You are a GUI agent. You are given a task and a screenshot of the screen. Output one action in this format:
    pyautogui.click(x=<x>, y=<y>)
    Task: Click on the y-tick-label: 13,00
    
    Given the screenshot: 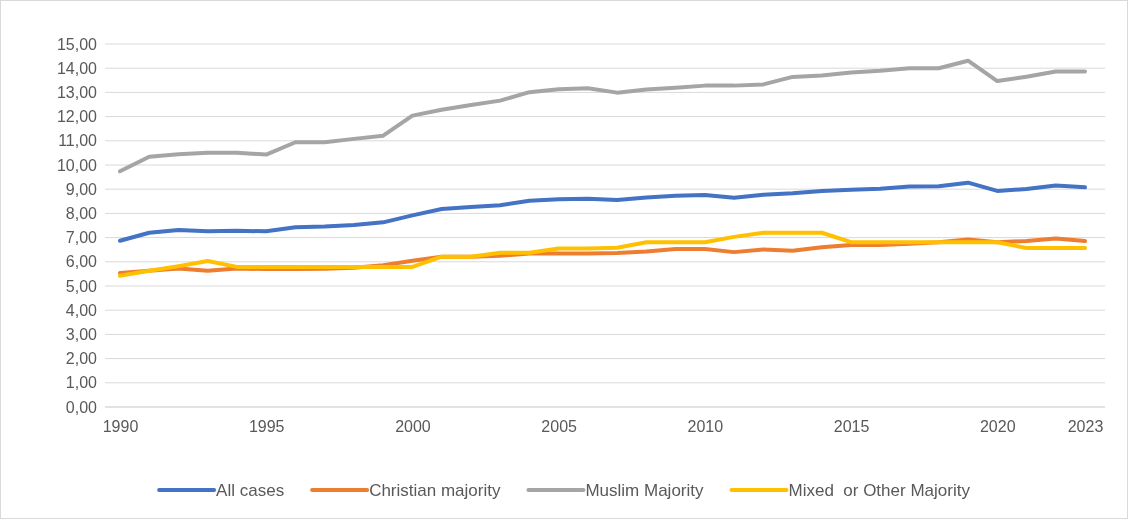 What is the action you would take?
    pyautogui.click(x=77, y=93)
    